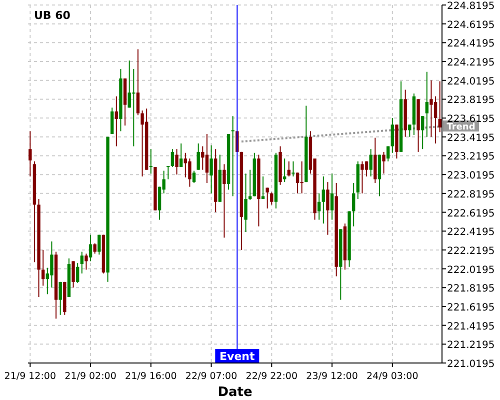 The width and height of the screenshot is (500, 400). Describe the element at coordinates (471, 82) in the screenshot. I see `y-tick-label: 224.0195` at that location.